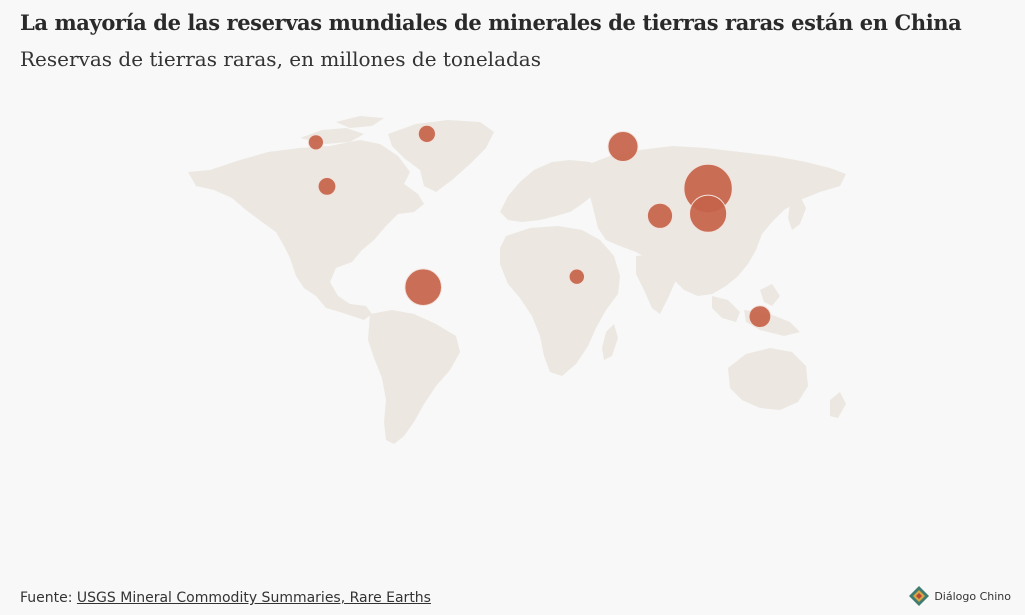 Image resolution: width=1025 pixels, height=615 pixels. Describe the element at coordinates (656, 284) in the screenshot. I see `land-india` at that location.